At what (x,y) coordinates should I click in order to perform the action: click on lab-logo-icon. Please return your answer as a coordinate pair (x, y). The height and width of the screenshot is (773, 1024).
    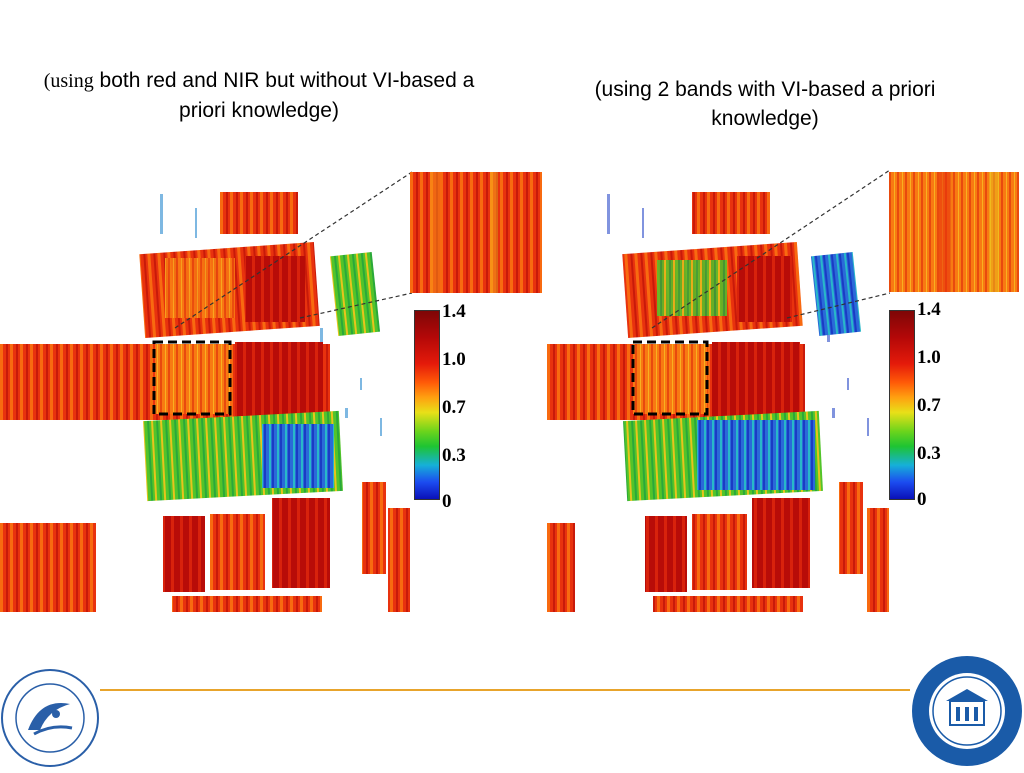
    Looking at the image, I should click on (50, 718).